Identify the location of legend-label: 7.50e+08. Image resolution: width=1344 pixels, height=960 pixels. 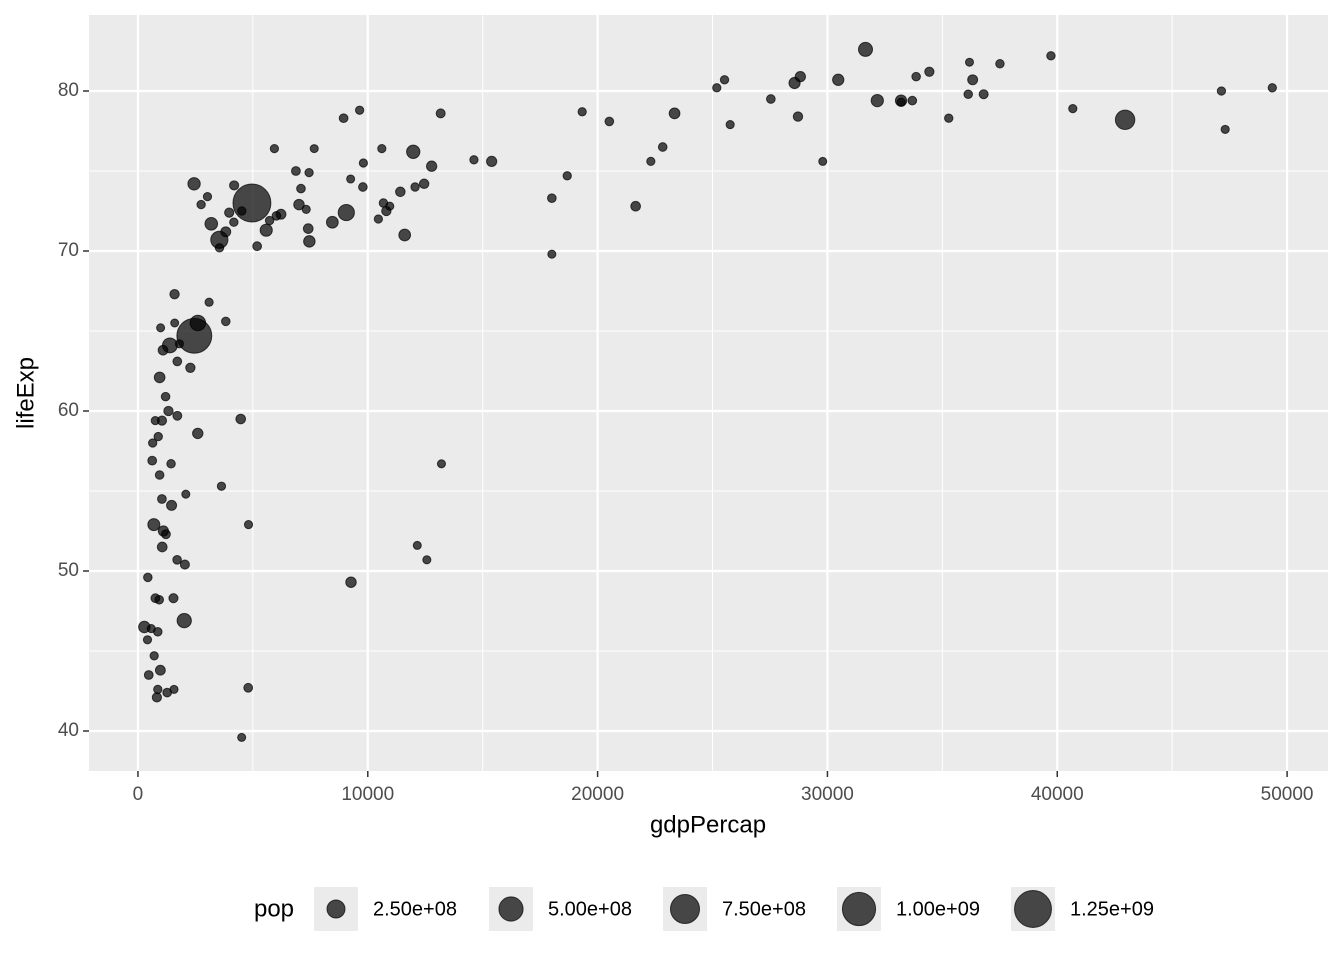
(764, 909).